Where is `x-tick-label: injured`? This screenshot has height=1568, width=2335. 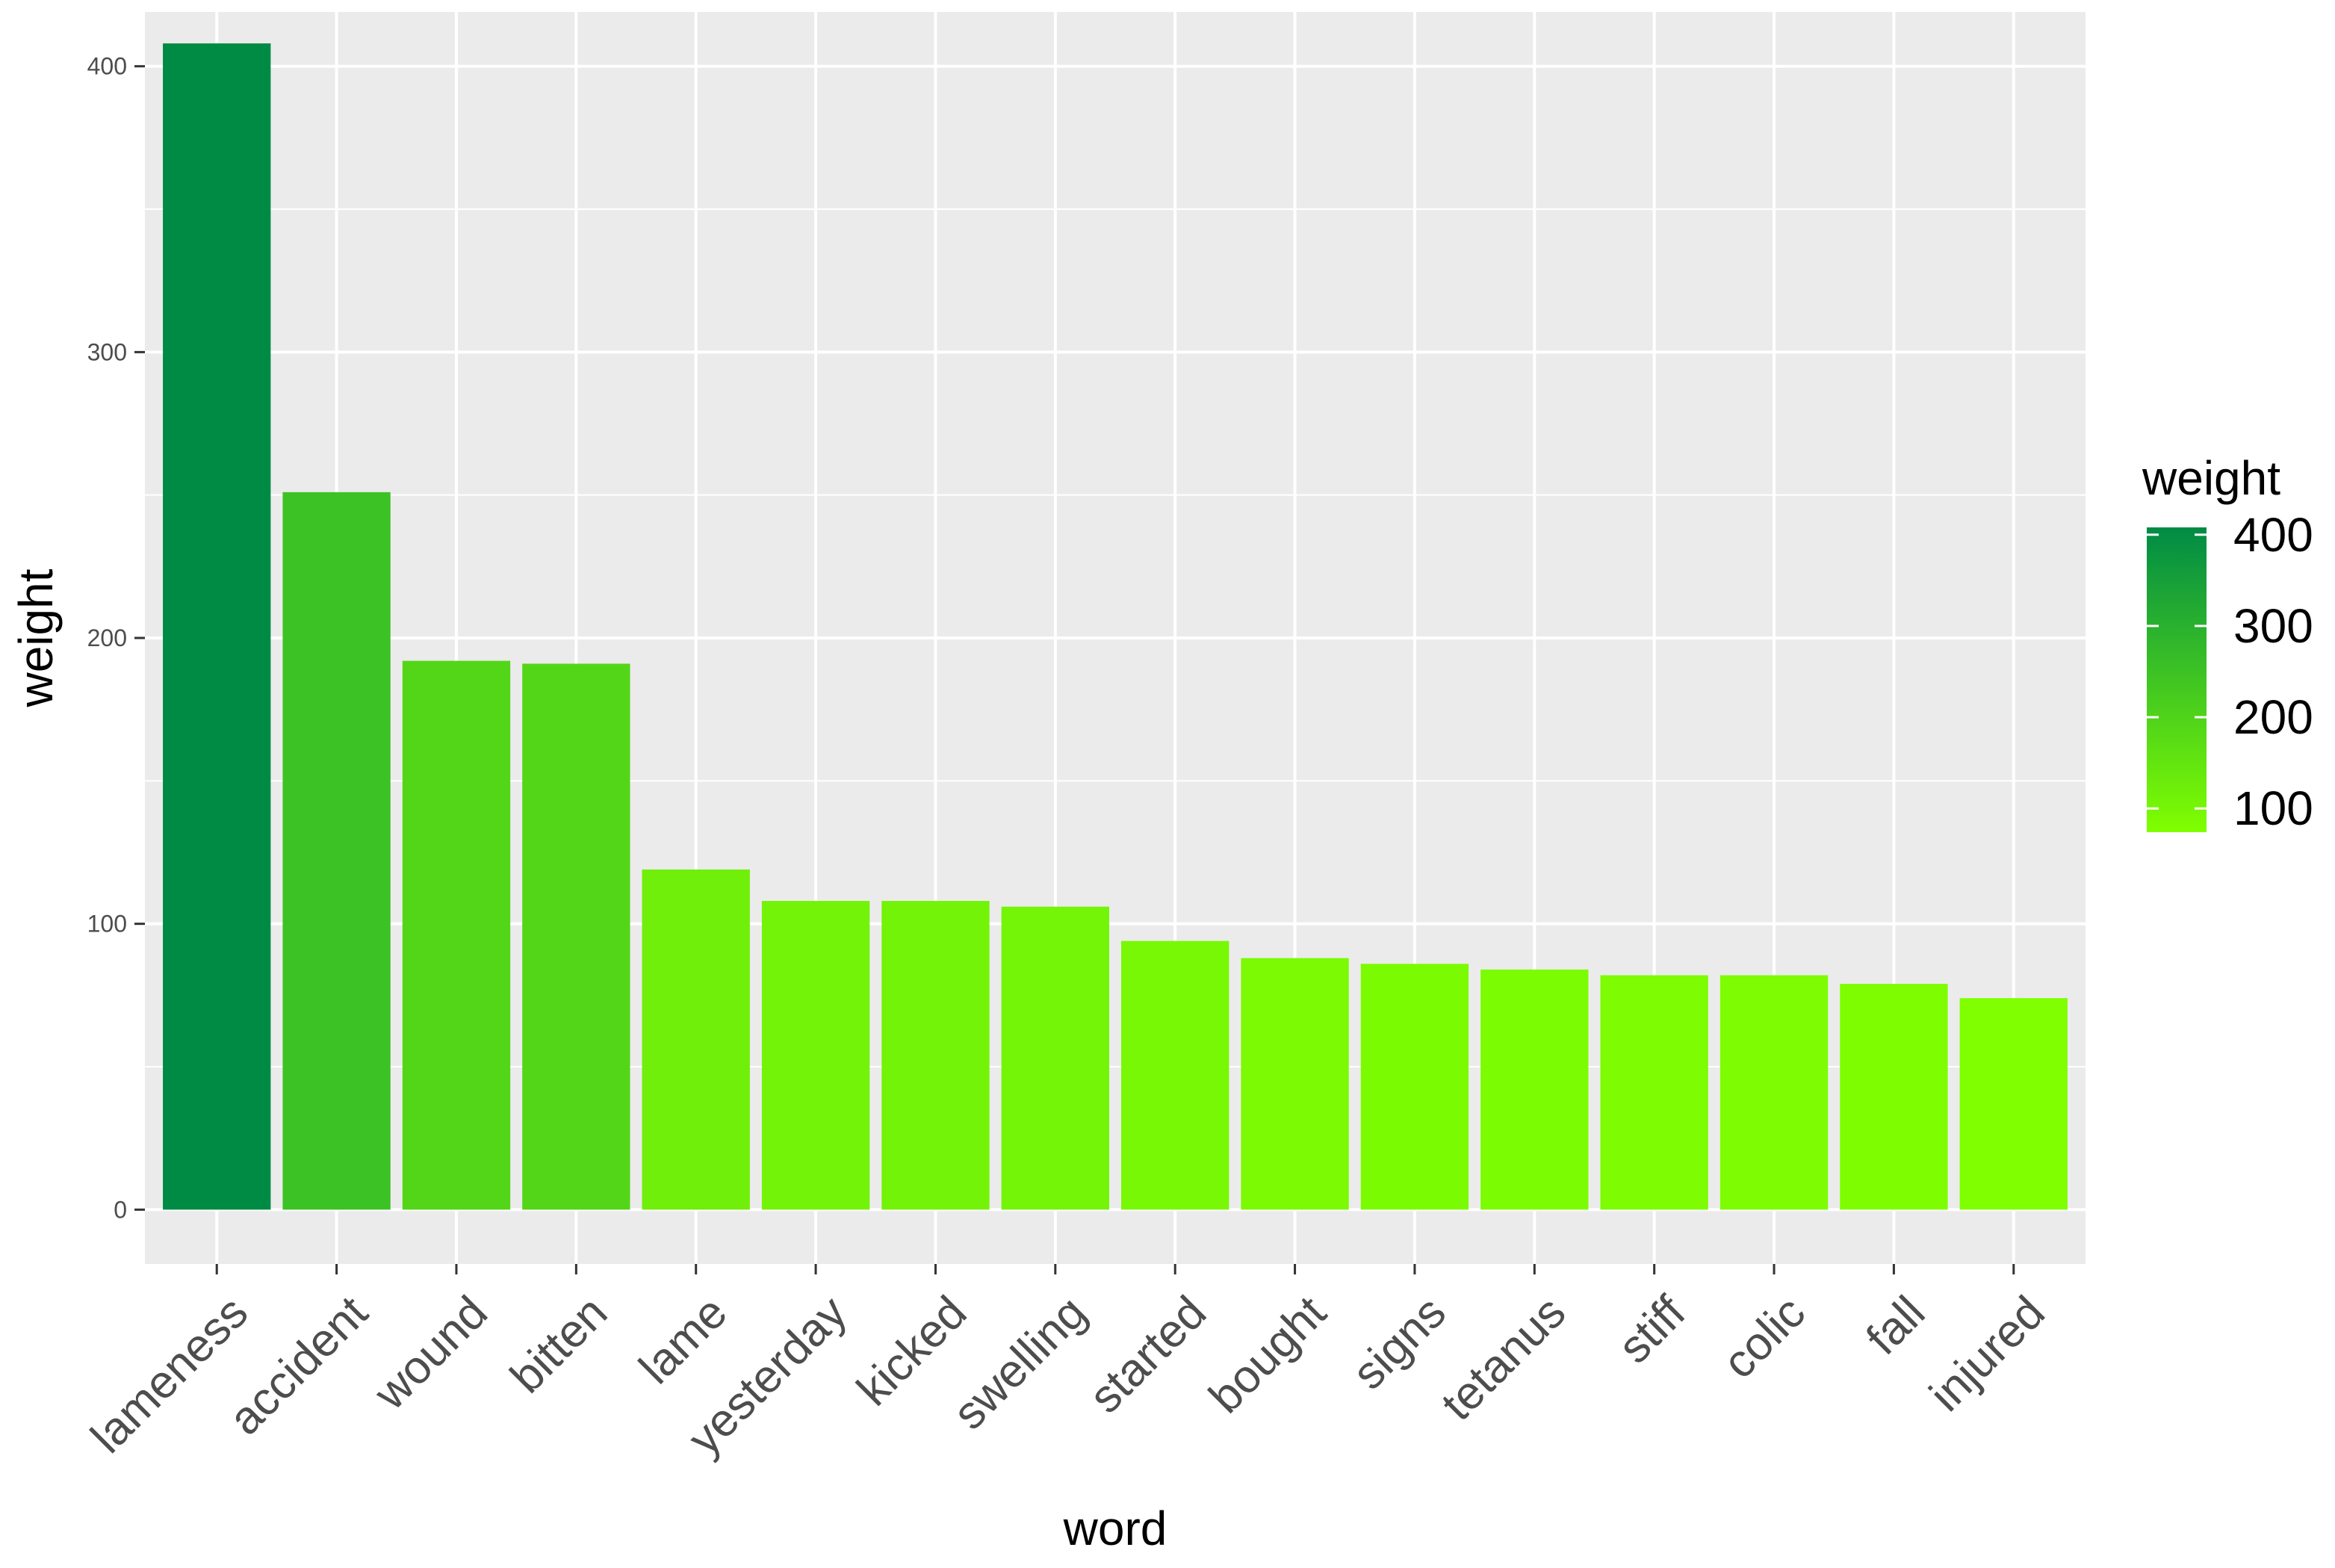
x-tick-label: injured is located at coordinates (1987, 1353).